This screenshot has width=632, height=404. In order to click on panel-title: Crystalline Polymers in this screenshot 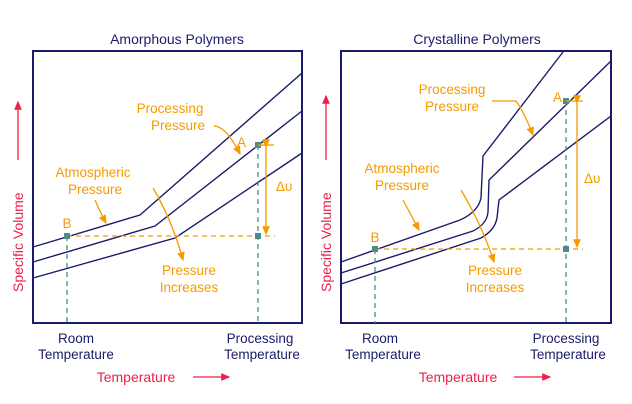, I will do `click(477, 39)`.